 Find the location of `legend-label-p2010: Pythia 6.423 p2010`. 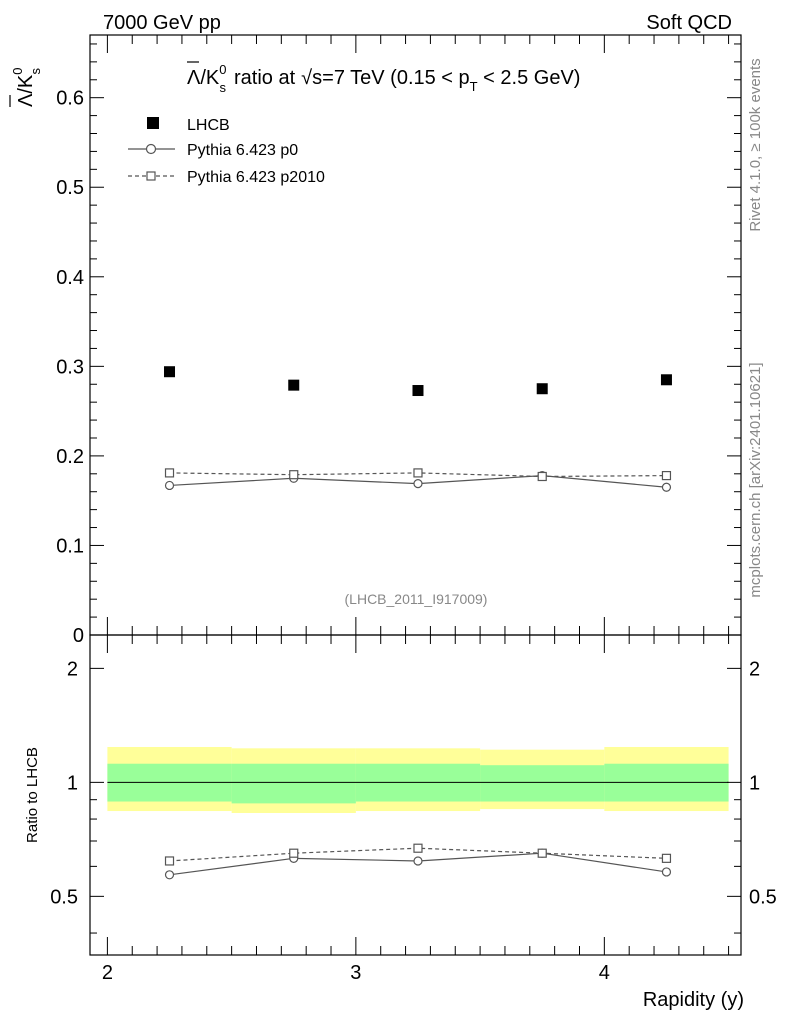

legend-label-p2010: Pythia 6.423 p2010 is located at coordinates (256, 177).